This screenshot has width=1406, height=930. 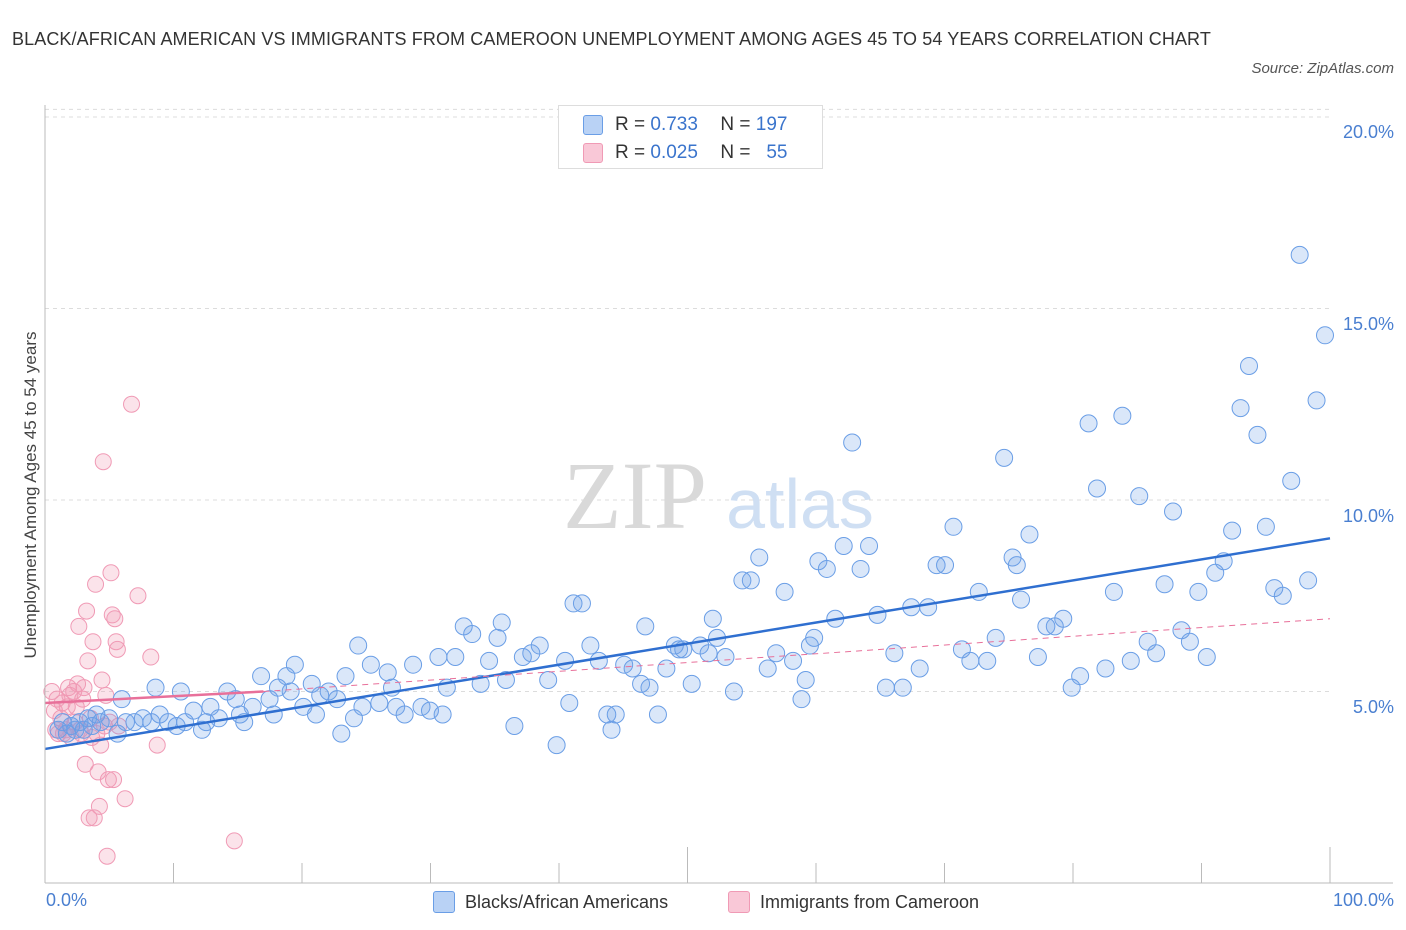 What do you see at coordinates (593, 153) in the screenshot?
I see `legend-swatch-pink` at bounding box center [593, 153].